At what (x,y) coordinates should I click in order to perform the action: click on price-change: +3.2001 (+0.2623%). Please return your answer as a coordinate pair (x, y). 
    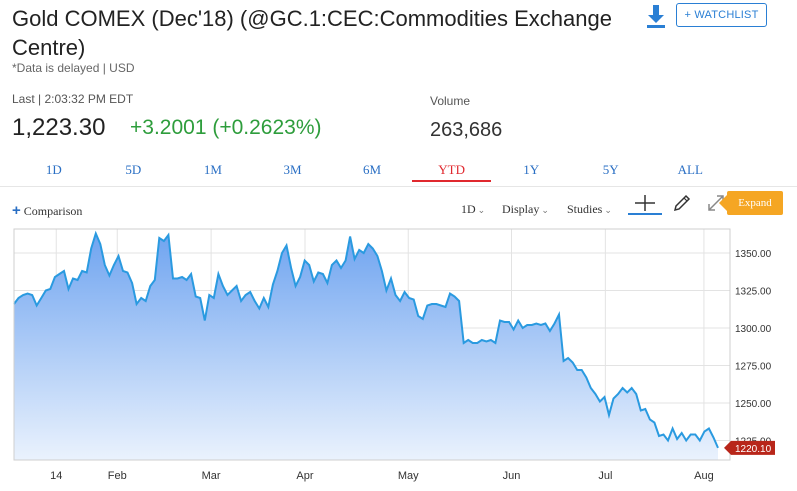
    Looking at the image, I should click on (226, 127).